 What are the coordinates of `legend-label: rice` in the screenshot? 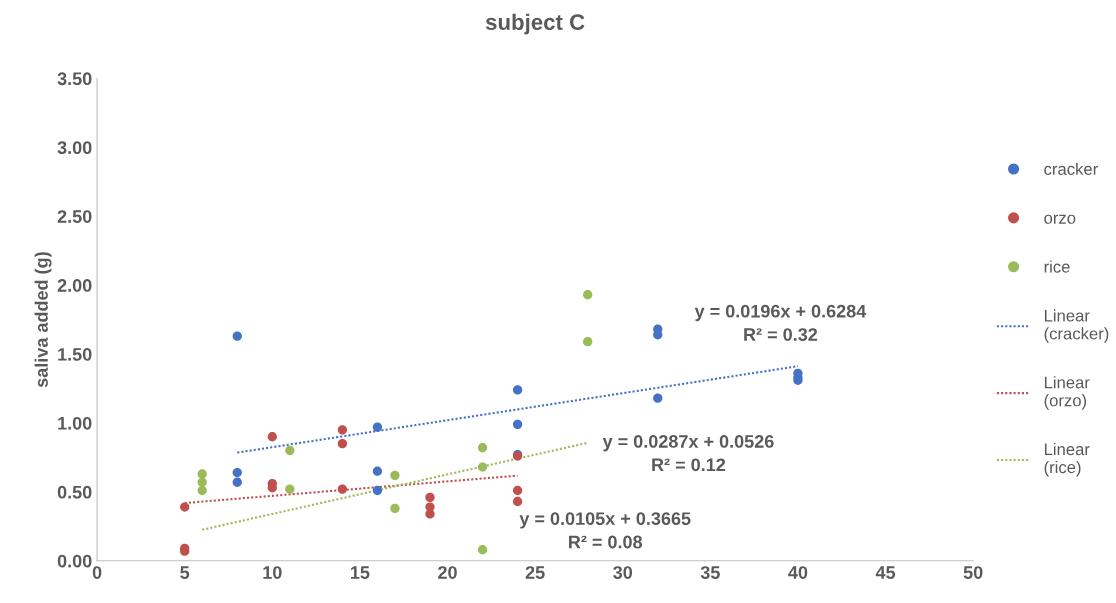 It's located at (1057, 266).